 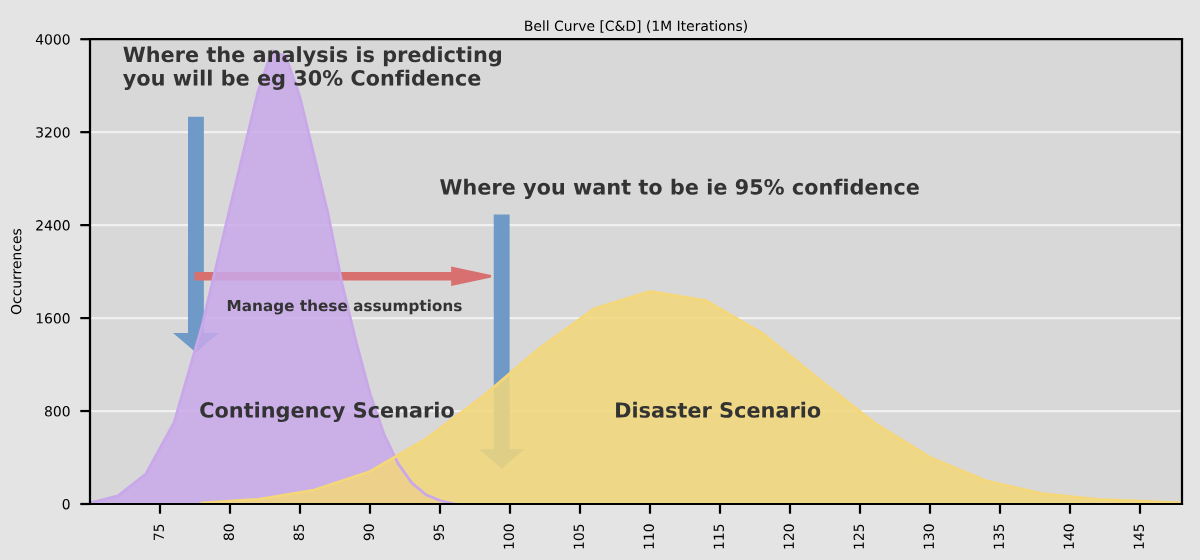 I want to click on annotation: Where the analysis is predicting you will be eg 30% Confidence, so click(x=312, y=68).